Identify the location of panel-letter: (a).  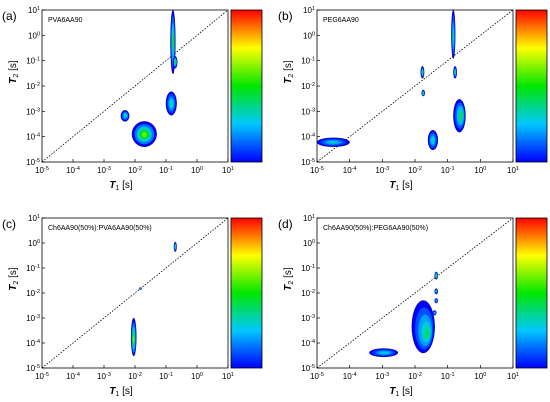
(9, 16).